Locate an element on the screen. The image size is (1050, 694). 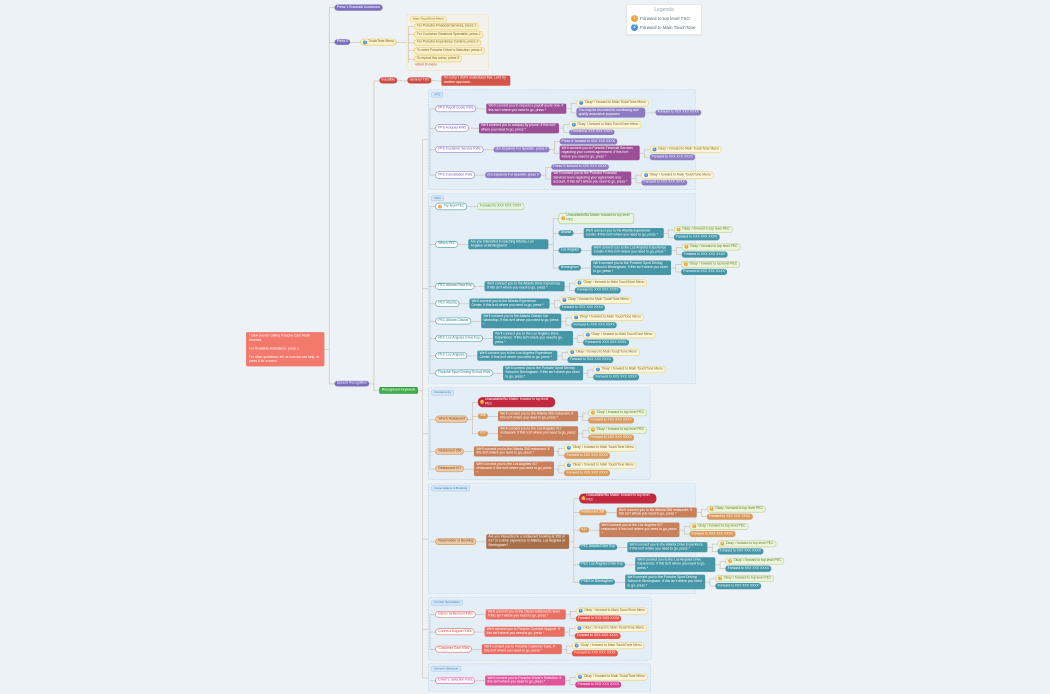
press-0: Press 0 is located at coordinates (342, 42).